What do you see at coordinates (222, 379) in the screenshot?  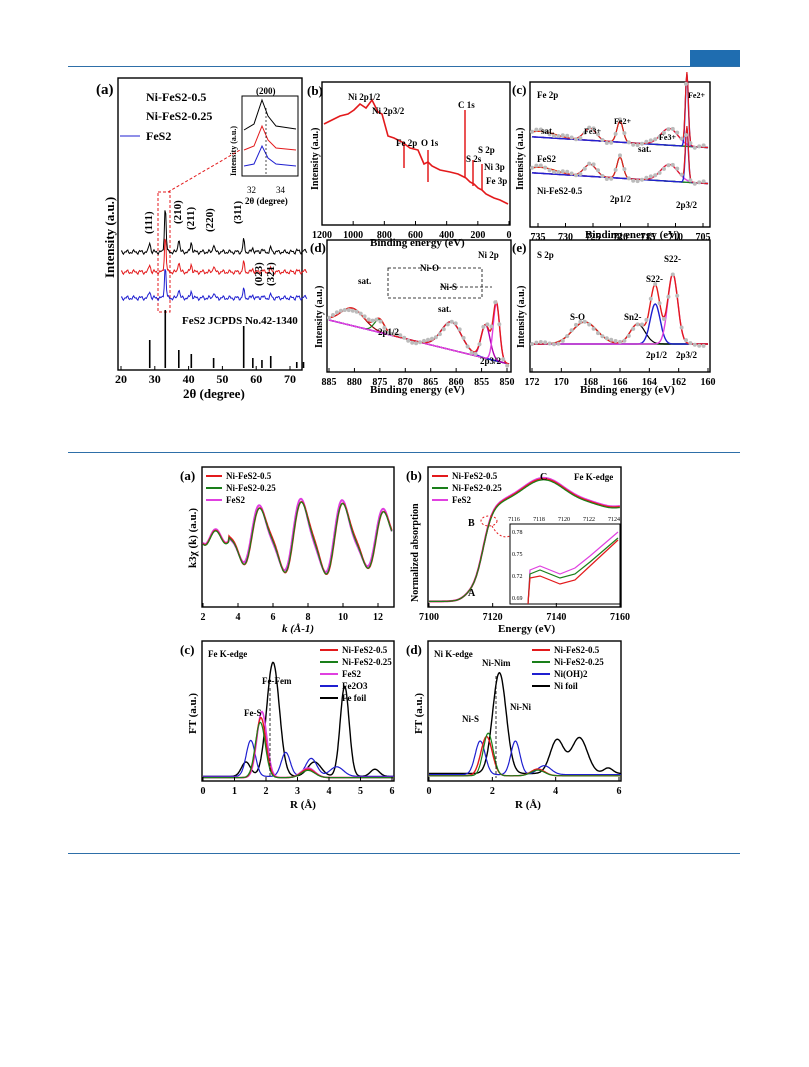 I see `x-tick-label: 50` at bounding box center [222, 379].